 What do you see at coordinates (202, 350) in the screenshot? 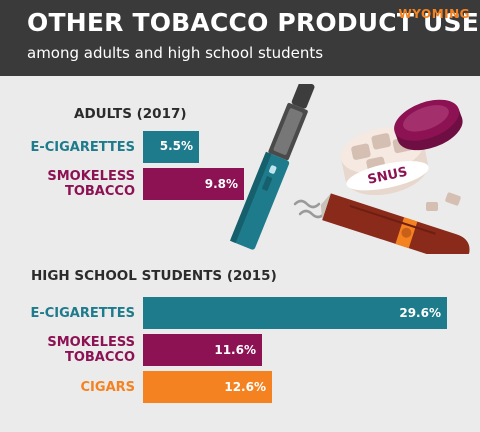
I see `bar-hs-smokeless-tobacco` at bounding box center [202, 350].